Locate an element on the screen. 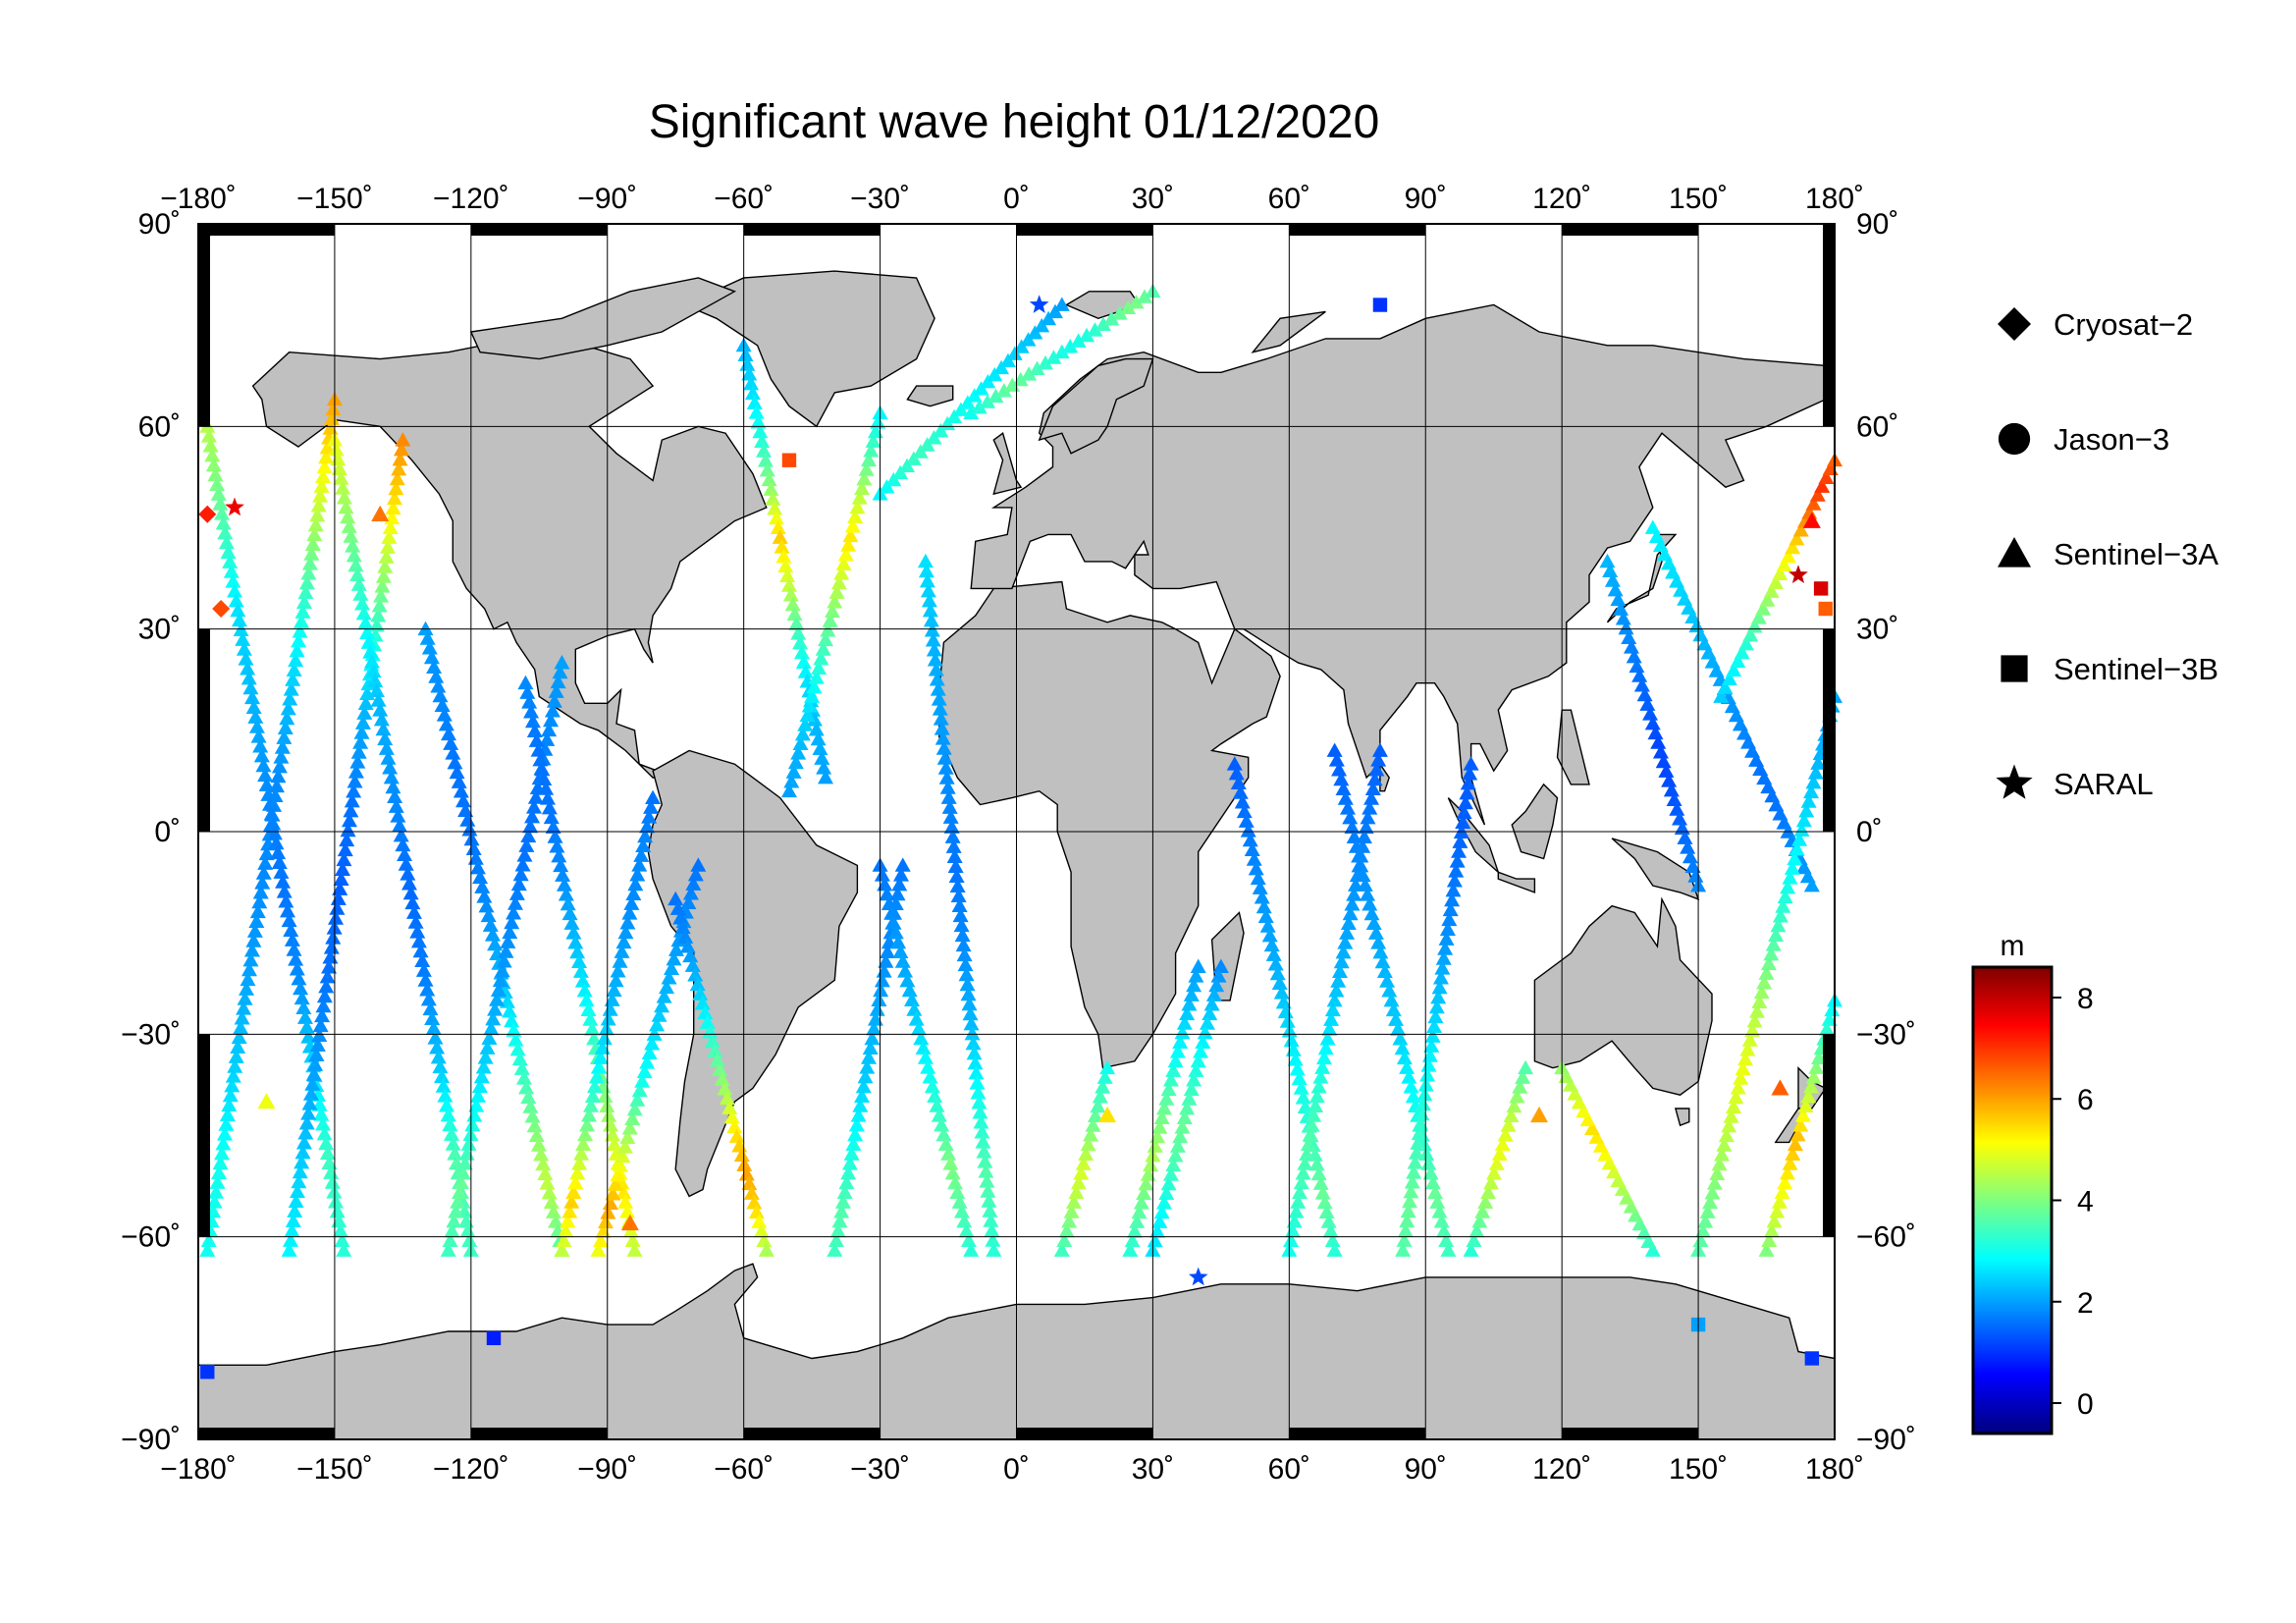  colorbar-gradient is located at coordinates (2012, 1200).